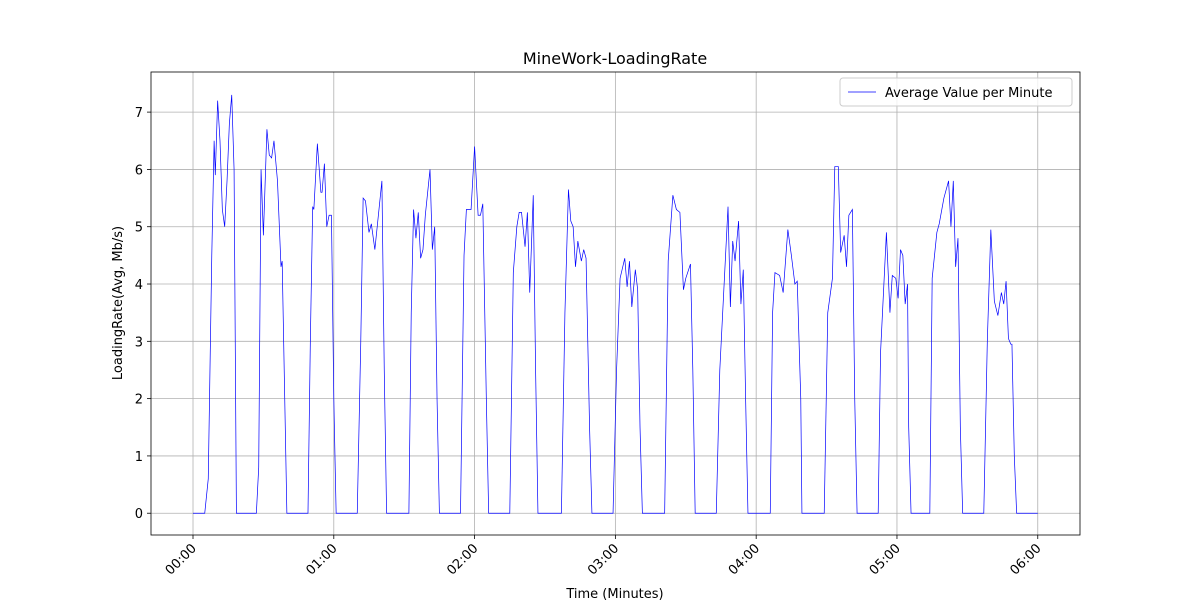  I want to click on legend-box, so click(956, 92).